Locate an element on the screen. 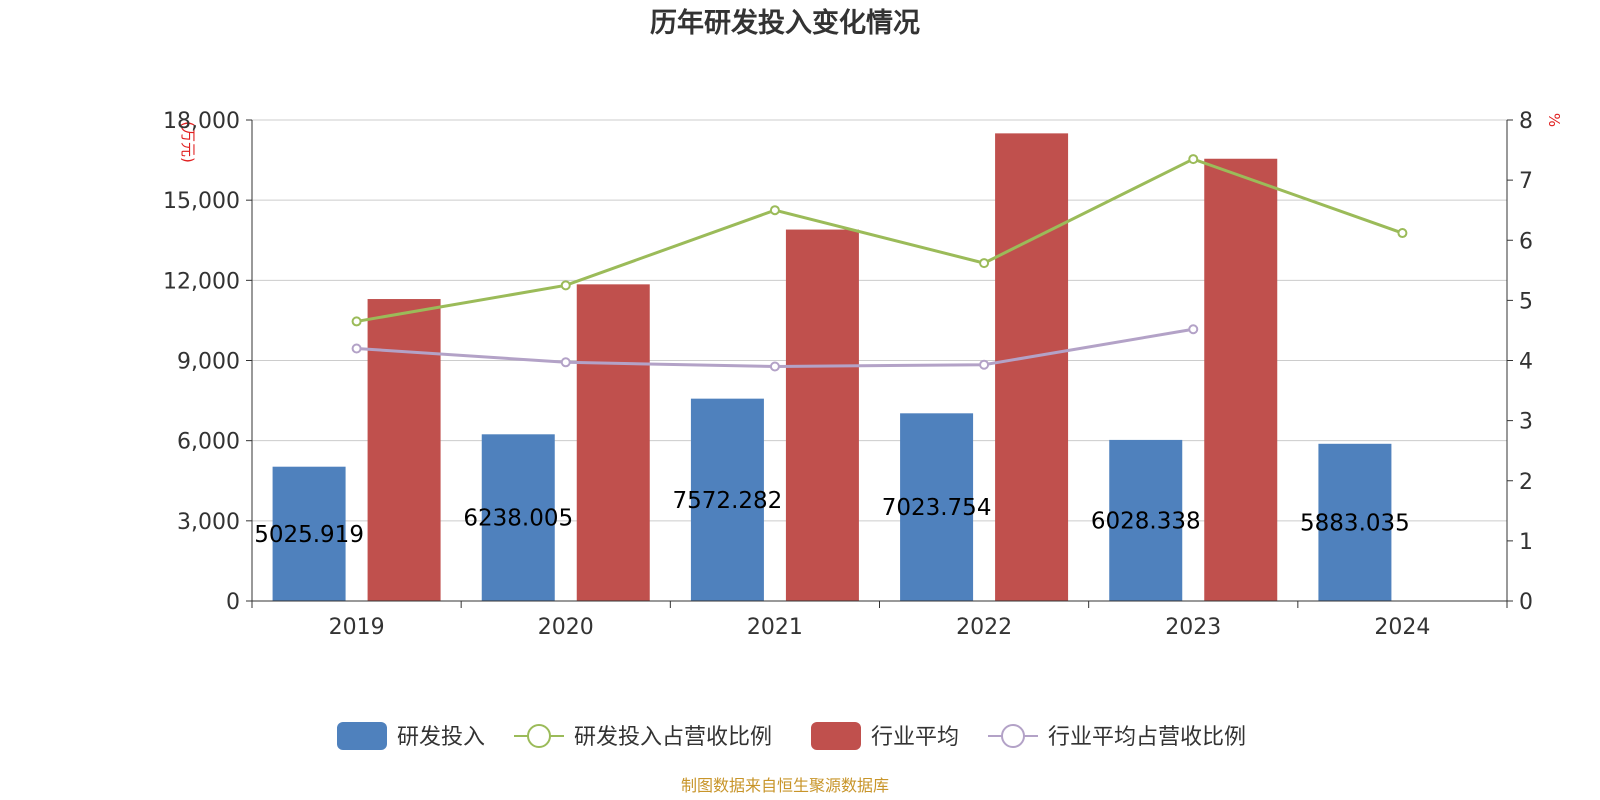 The image size is (1600, 800). left-tick-label: 6,000 is located at coordinates (208, 442).